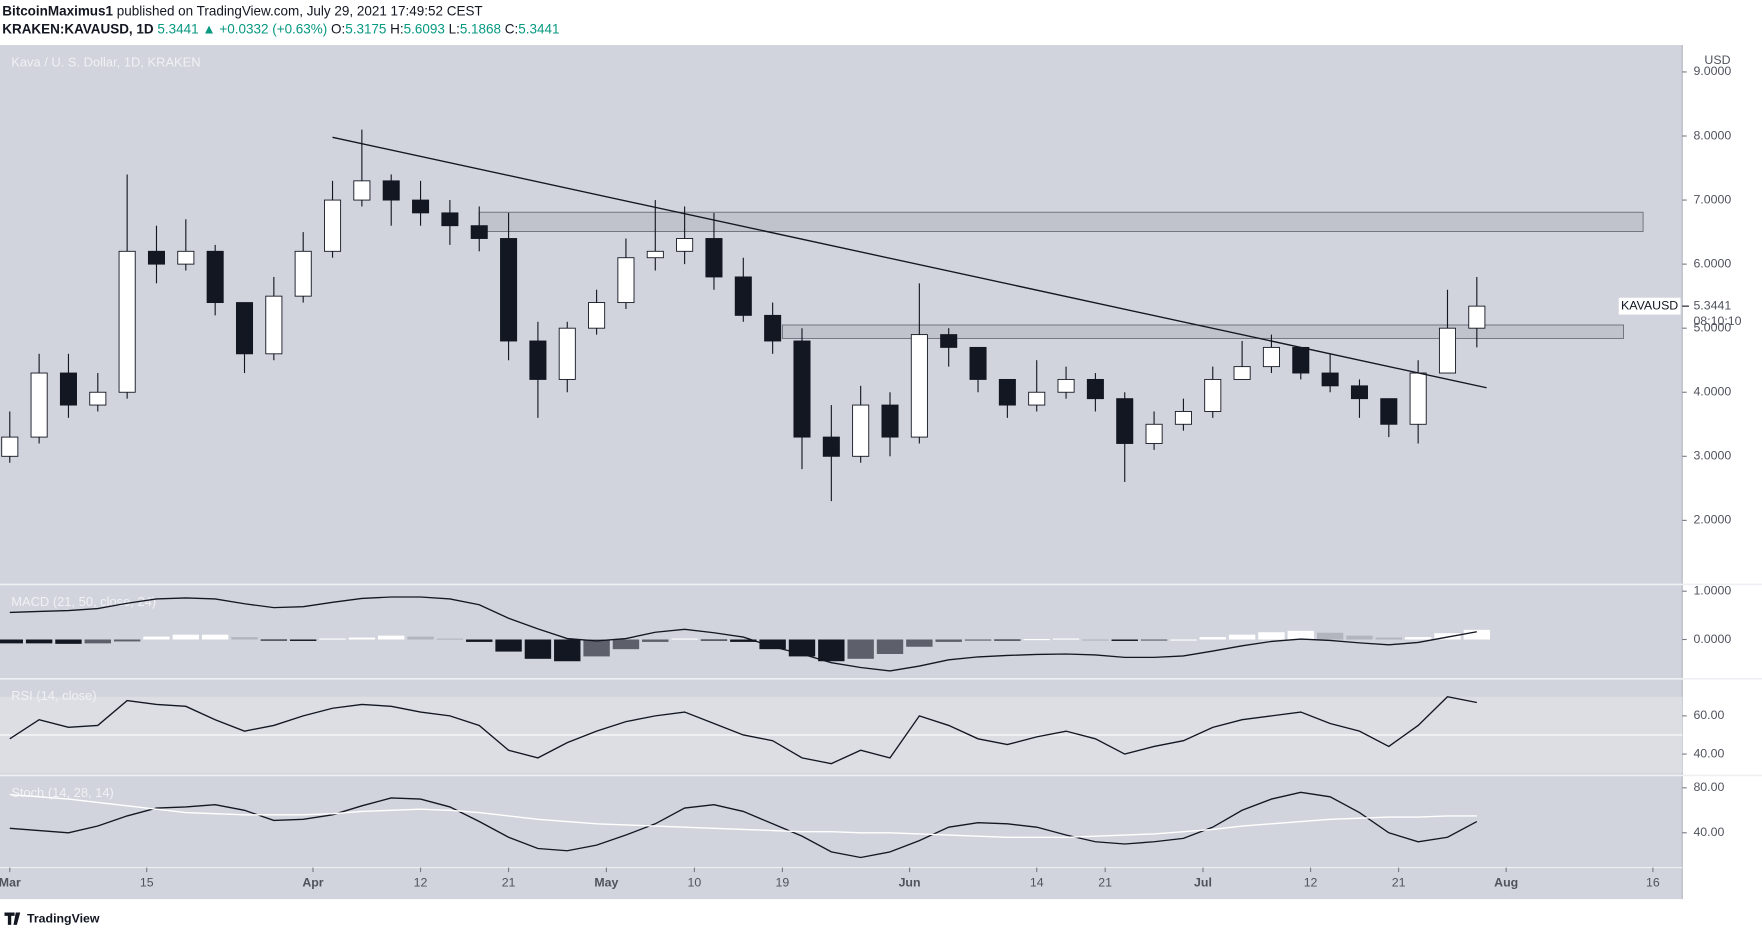 The width and height of the screenshot is (1762, 934). I want to click on last-price: 5.3441, so click(1712, 305).